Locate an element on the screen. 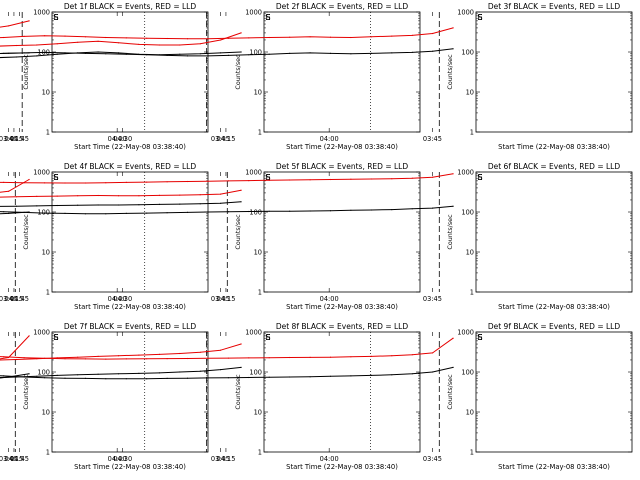 The image size is (640, 480). panel-title: Det 5f BLACK = Events, RED = LLD is located at coordinates (342, 166).